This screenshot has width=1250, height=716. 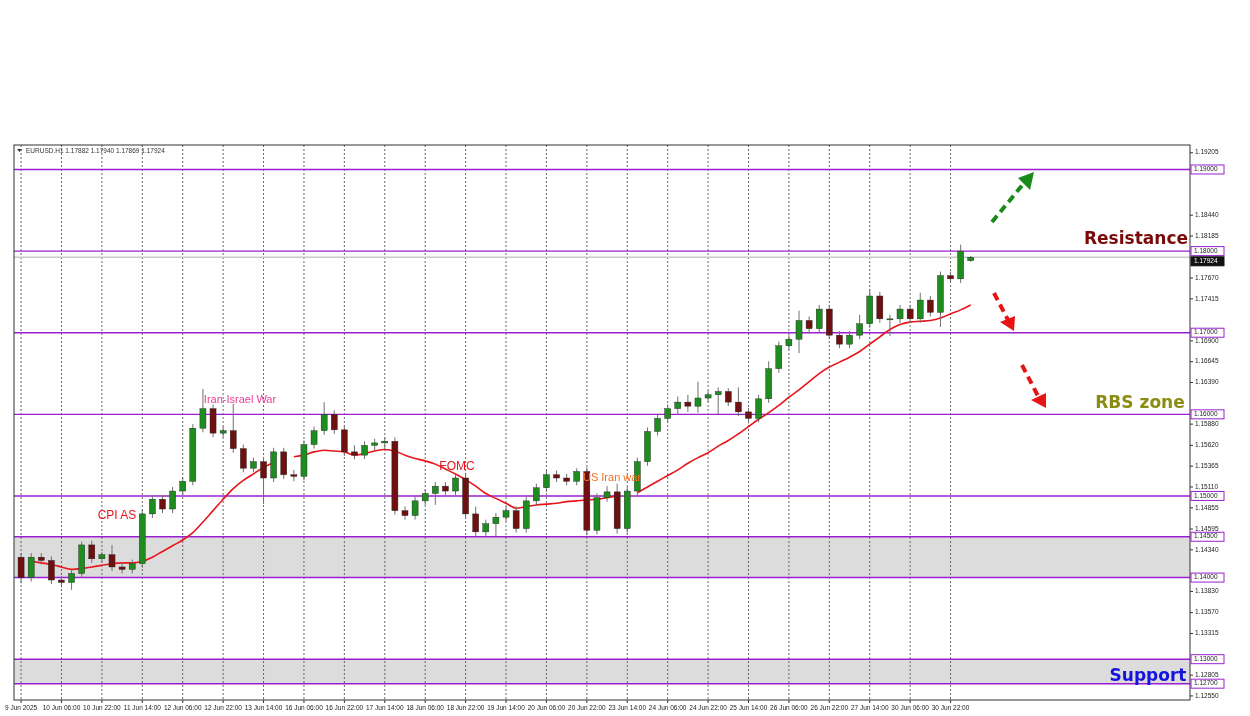 I want to click on annotation: RBS zone, so click(x=1140, y=402).